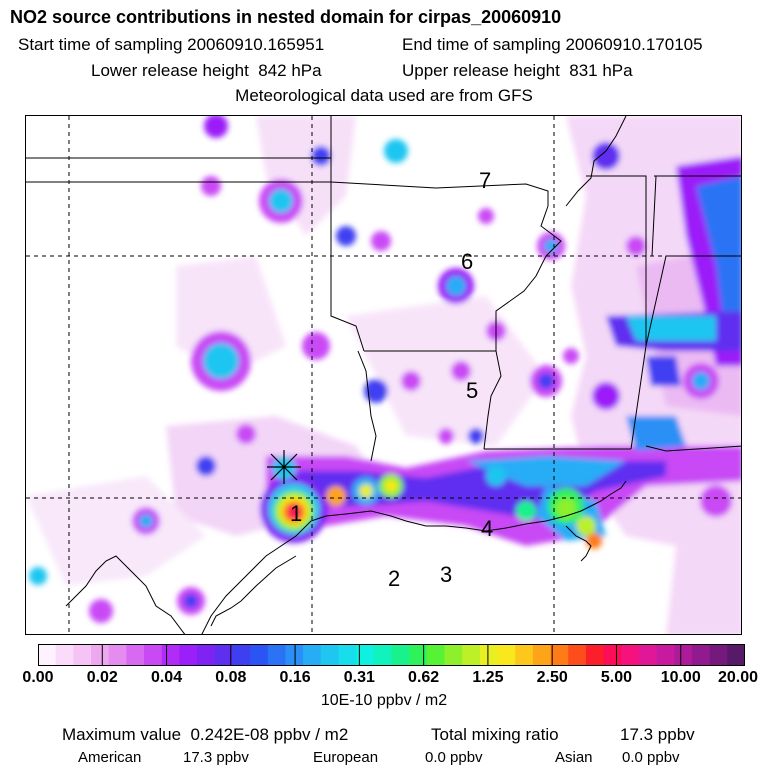 Image resolution: width=768 pixels, height=768 pixels. What do you see at coordinates (467, 261) in the screenshot?
I see `region-marker-6: 6` at bounding box center [467, 261].